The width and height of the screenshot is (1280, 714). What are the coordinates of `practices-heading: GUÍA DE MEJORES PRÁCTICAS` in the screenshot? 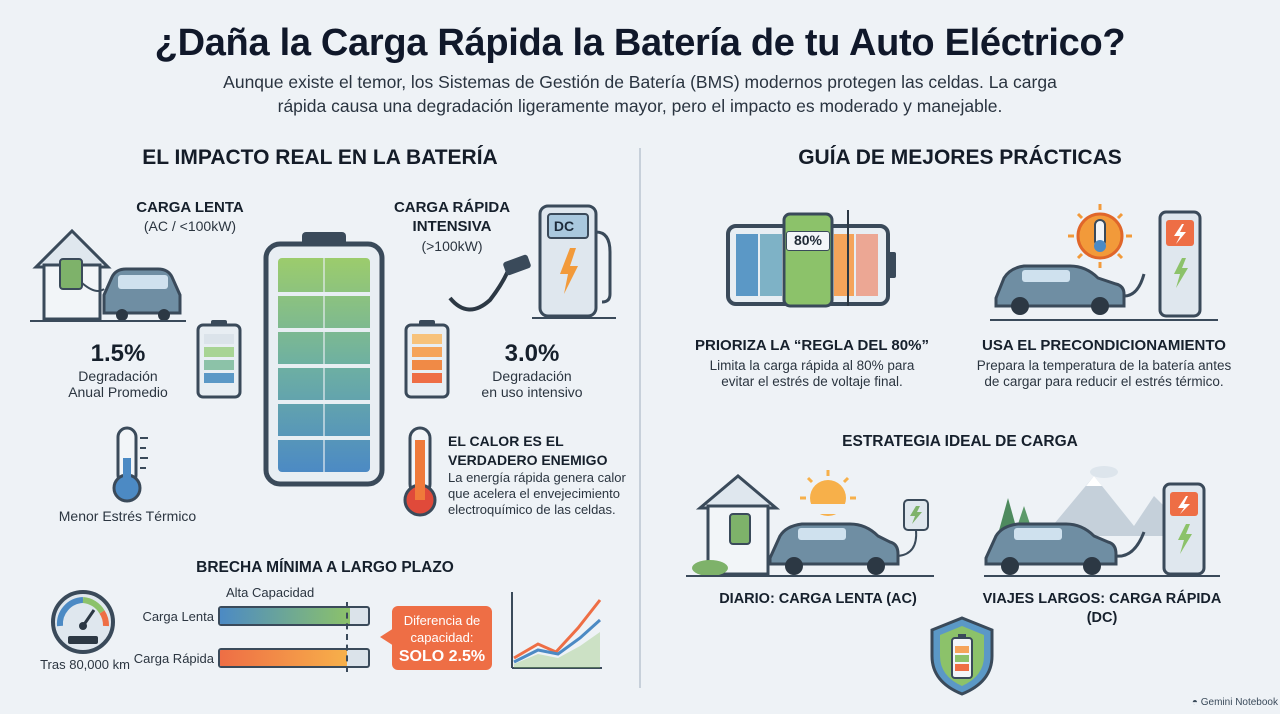 It's located at (960, 157).